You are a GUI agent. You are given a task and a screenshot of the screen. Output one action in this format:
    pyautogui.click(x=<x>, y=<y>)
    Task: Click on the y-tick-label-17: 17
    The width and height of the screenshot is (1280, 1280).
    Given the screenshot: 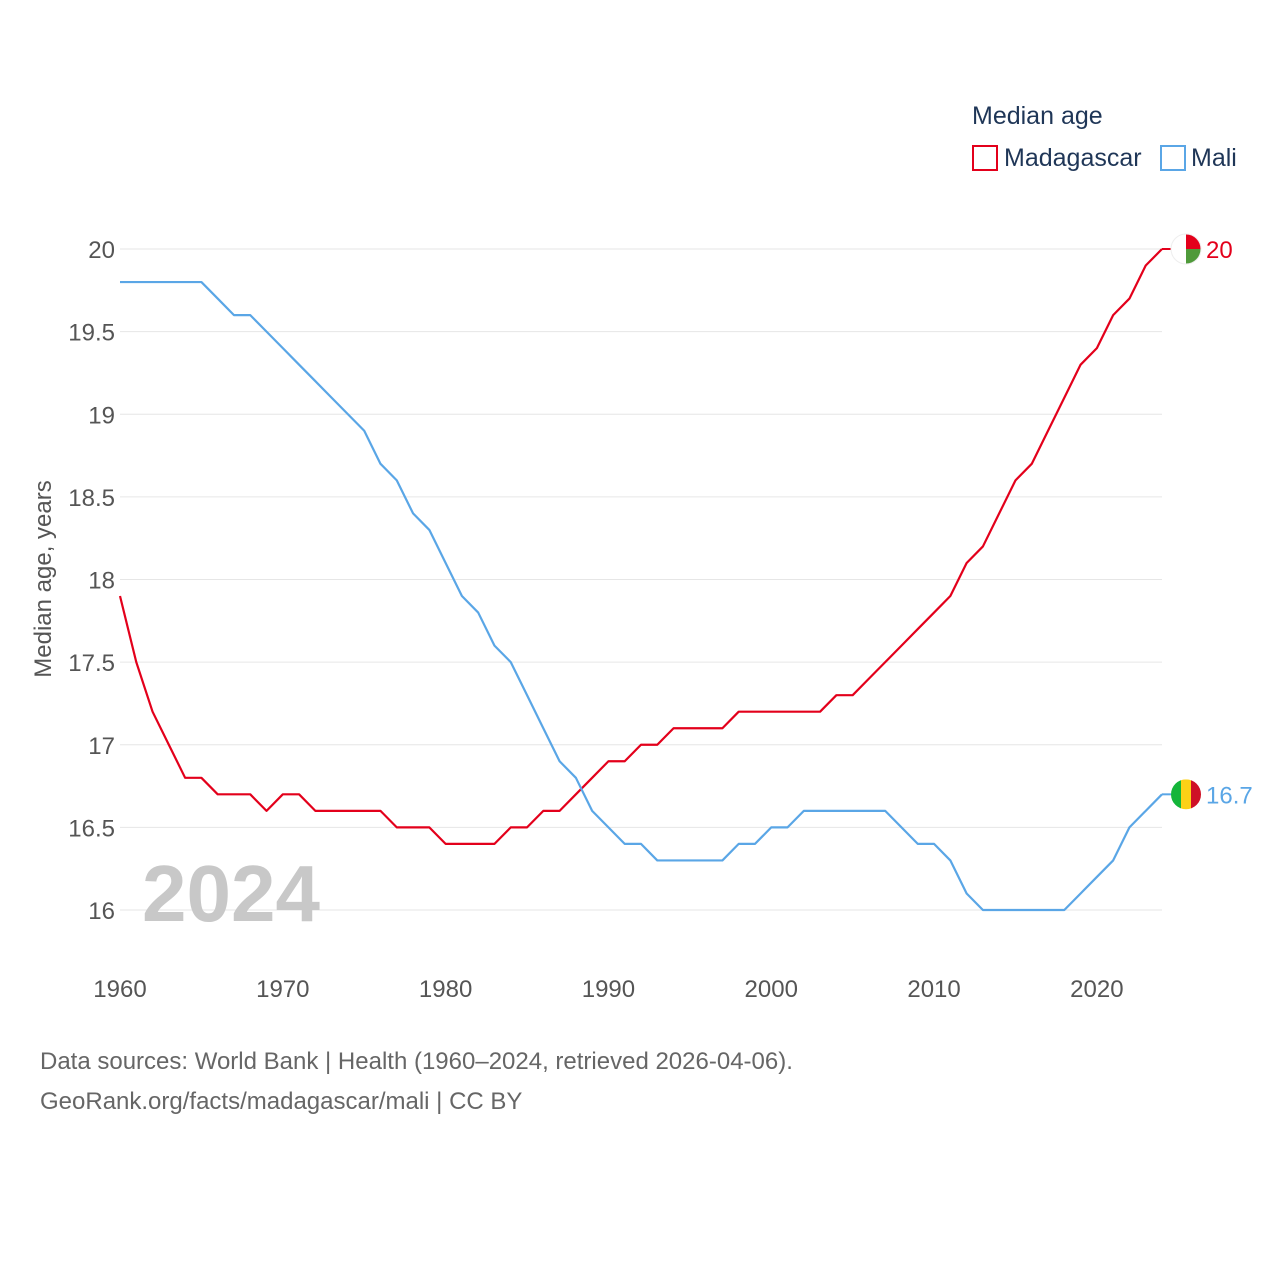 What is the action you would take?
    pyautogui.click(x=101, y=746)
    